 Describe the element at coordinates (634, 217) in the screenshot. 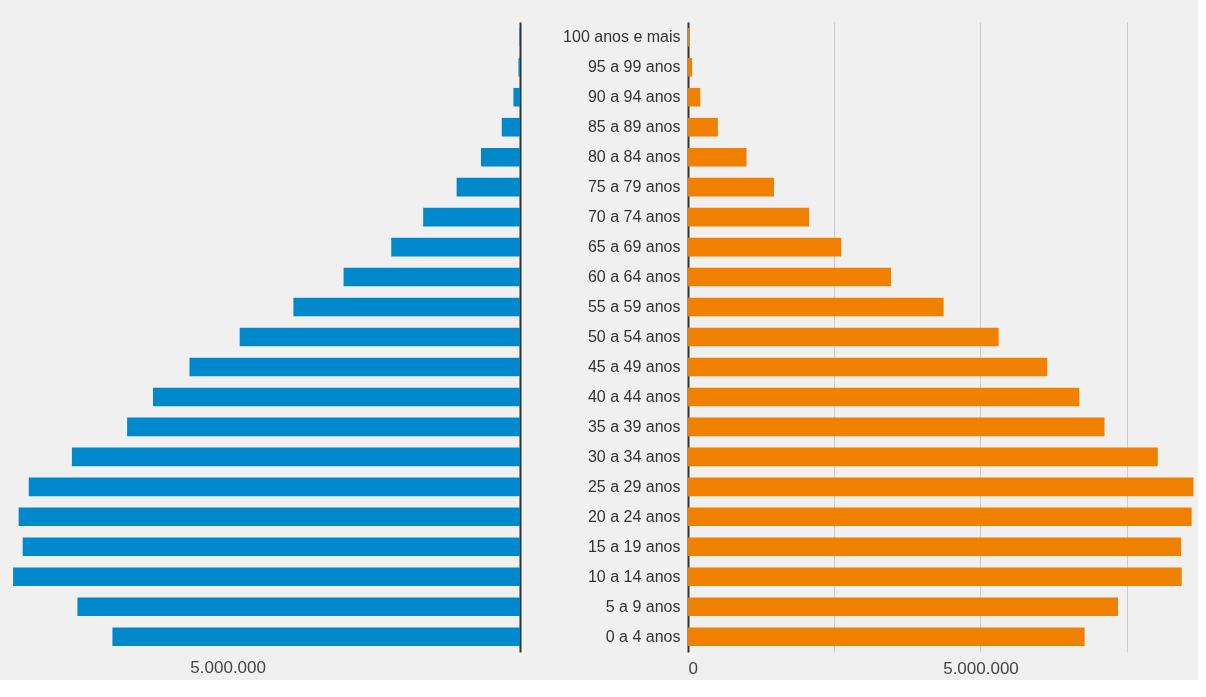

I see `y-tick-label: 70 a 74 anos` at that location.